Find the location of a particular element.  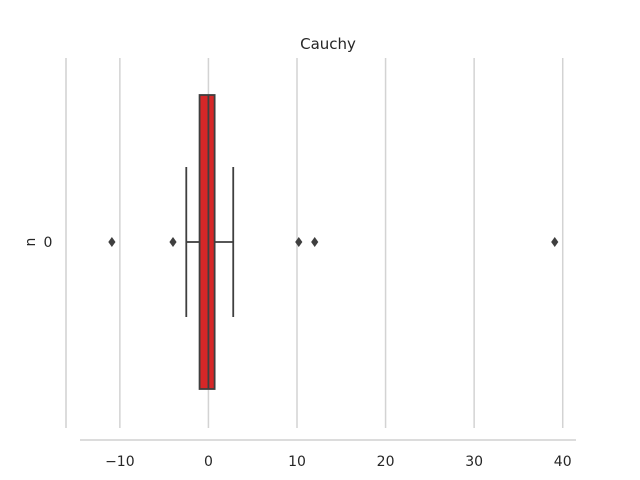

boxplot is located at coordinates (210, 242).